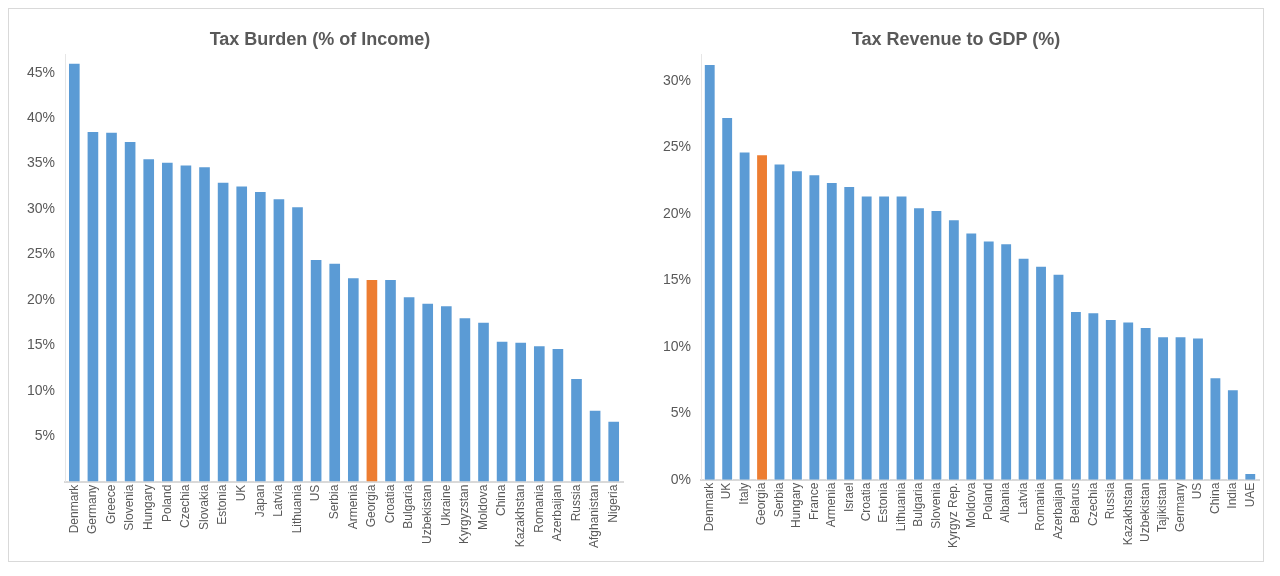 Image resolution: width=1280 pixels, height=576 pixels. What do you see at coordinates (681, 478) in the screenshot?
I see `y-tick-label: 0%` at bounding box center [681, 478].